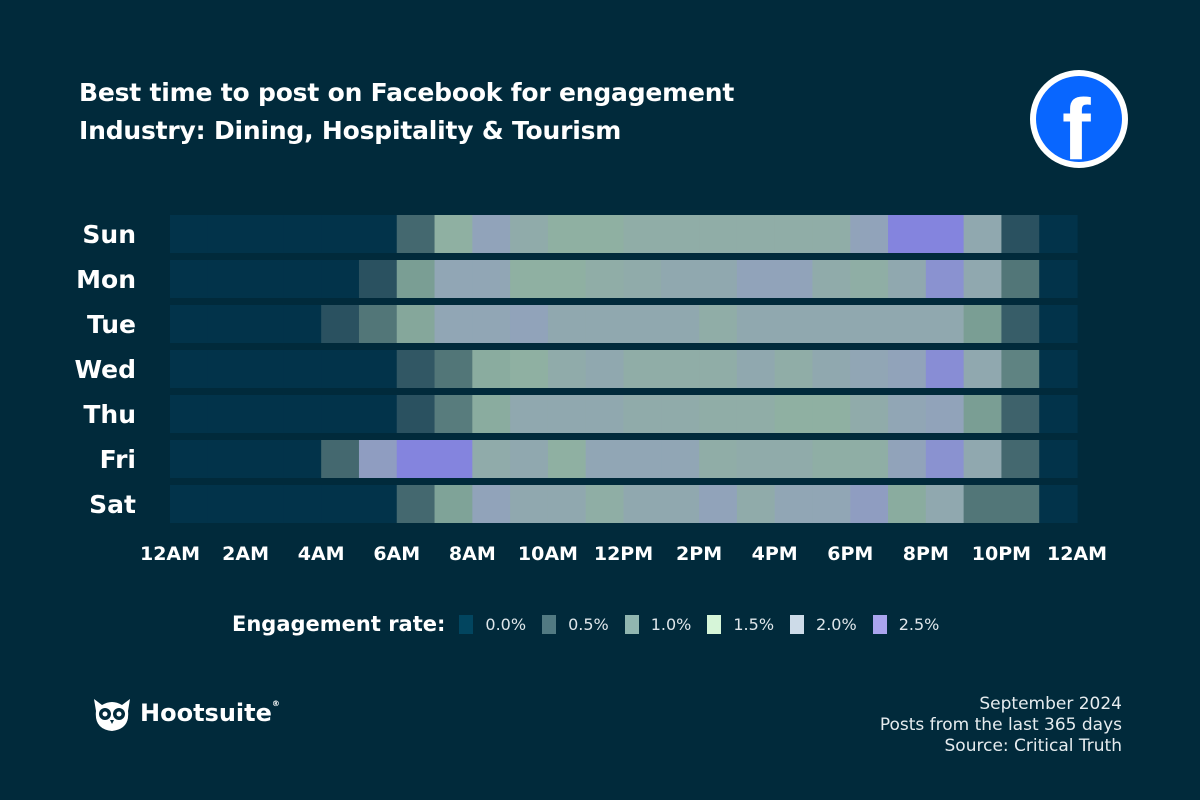 The height and width of the screenshot is (800, 1200). What do you see at coordinates (109, 234) in the screenshot?
I see `row-label-sun: Sun` at bounding box center [109, 234].